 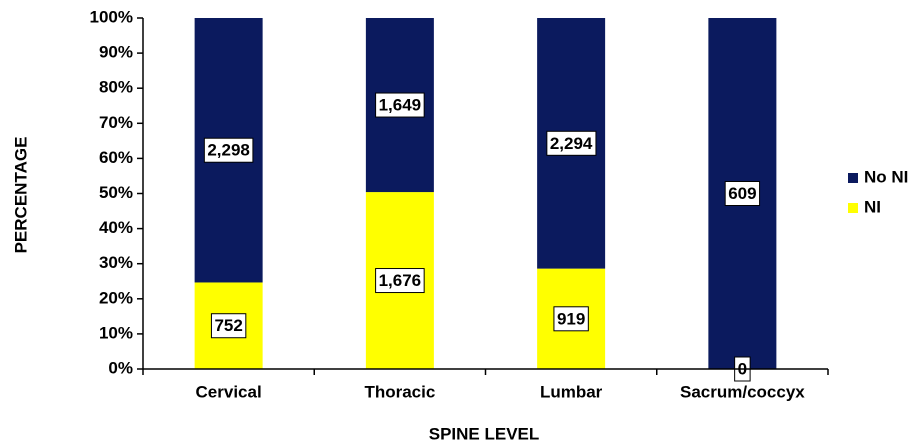 I want to click on y-tick-label: 80%, so click(x=116, y=87).